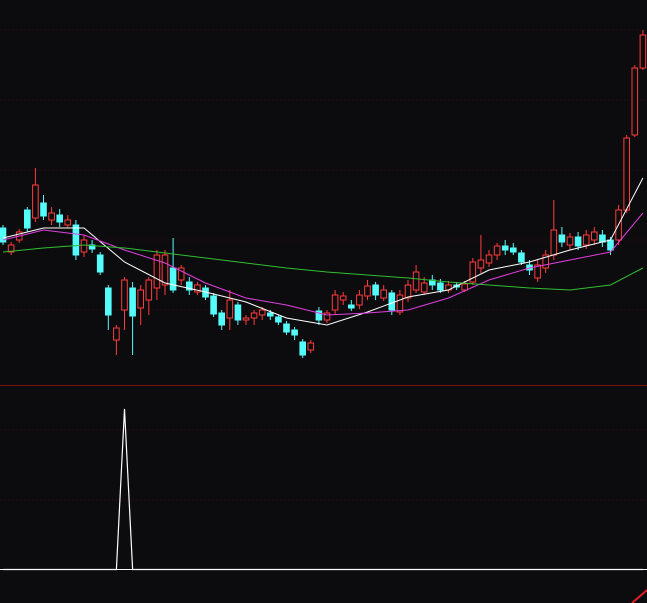 The height and width of the screenshot is (603, 647). What do you see at coordinates (323, 267) in the screenshot?
I see `moving-average` at bounding box center [323, 267].